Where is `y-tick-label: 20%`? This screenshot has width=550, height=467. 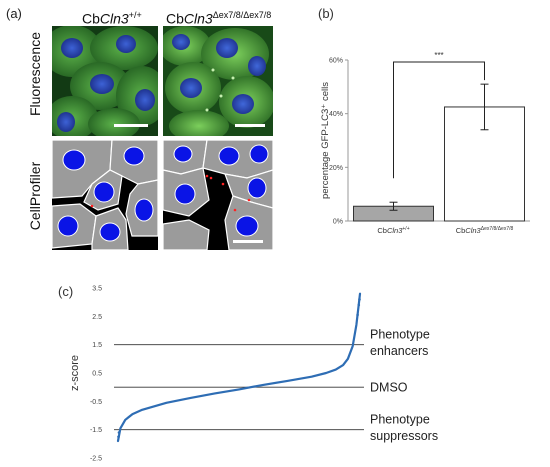
y-tick-label: 20% is located at coordinates (336, 168).